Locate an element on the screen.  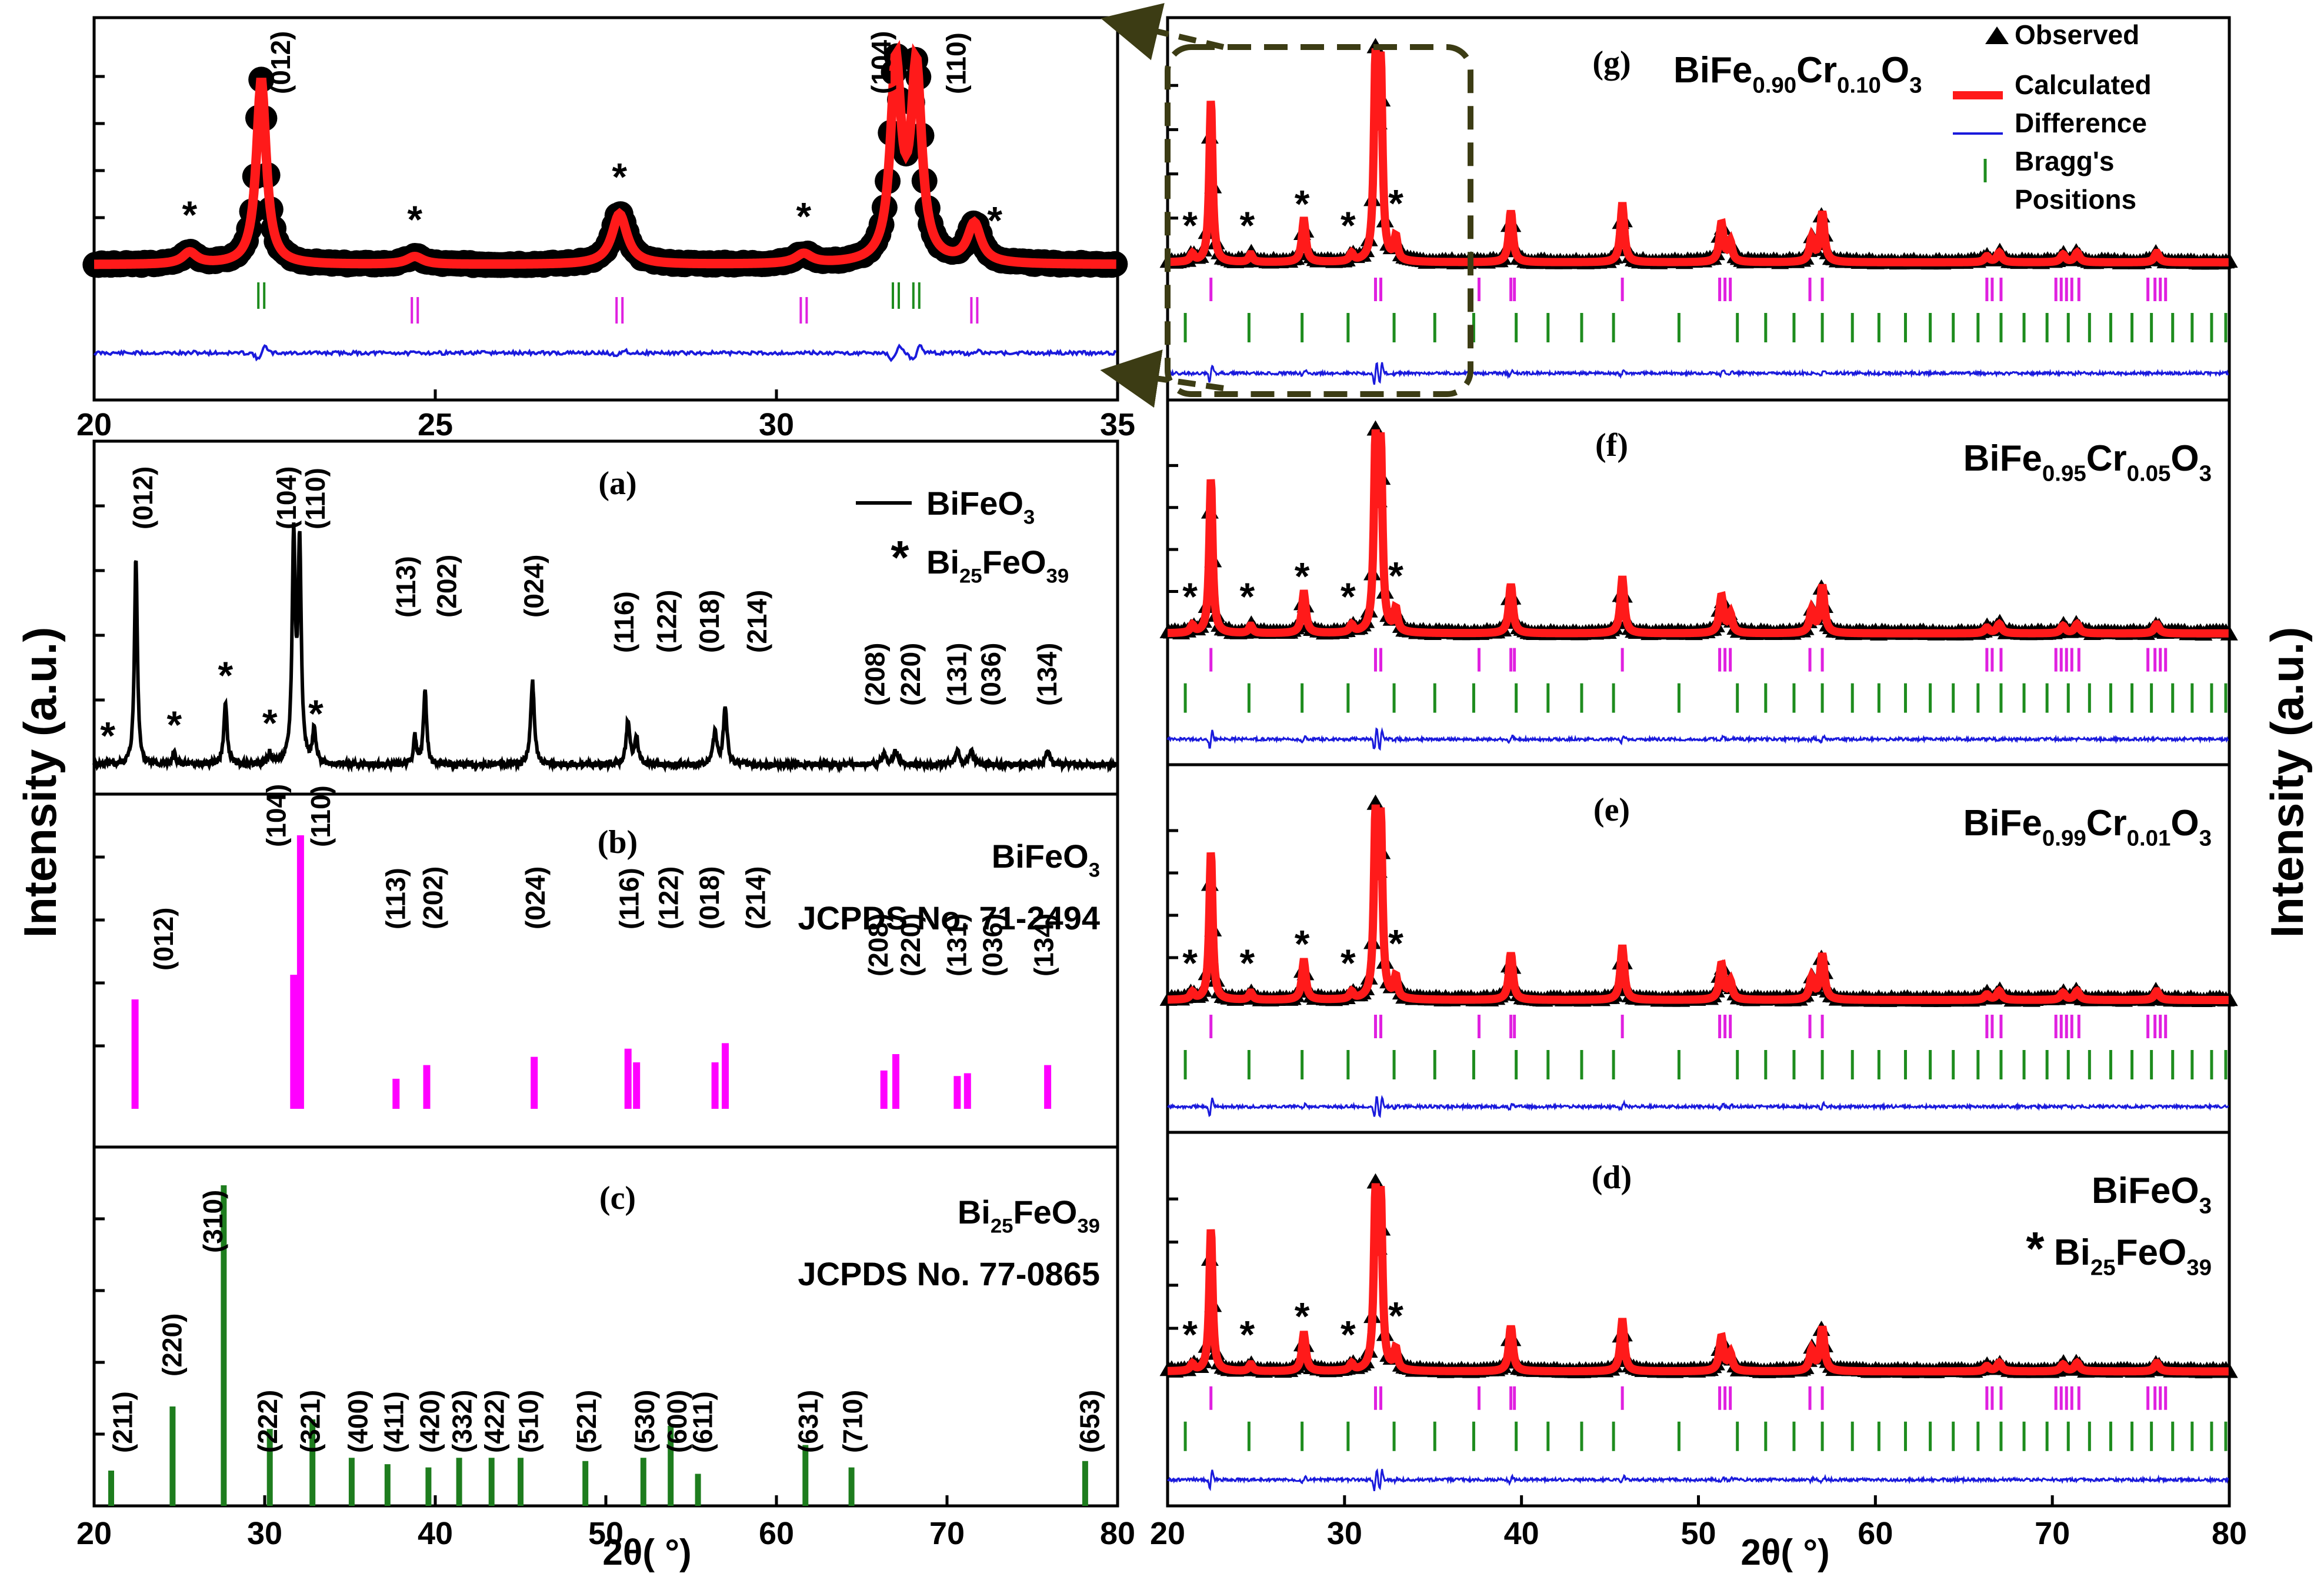
panel-a-hkl-label: (110) is located at coordinates (315, 498).